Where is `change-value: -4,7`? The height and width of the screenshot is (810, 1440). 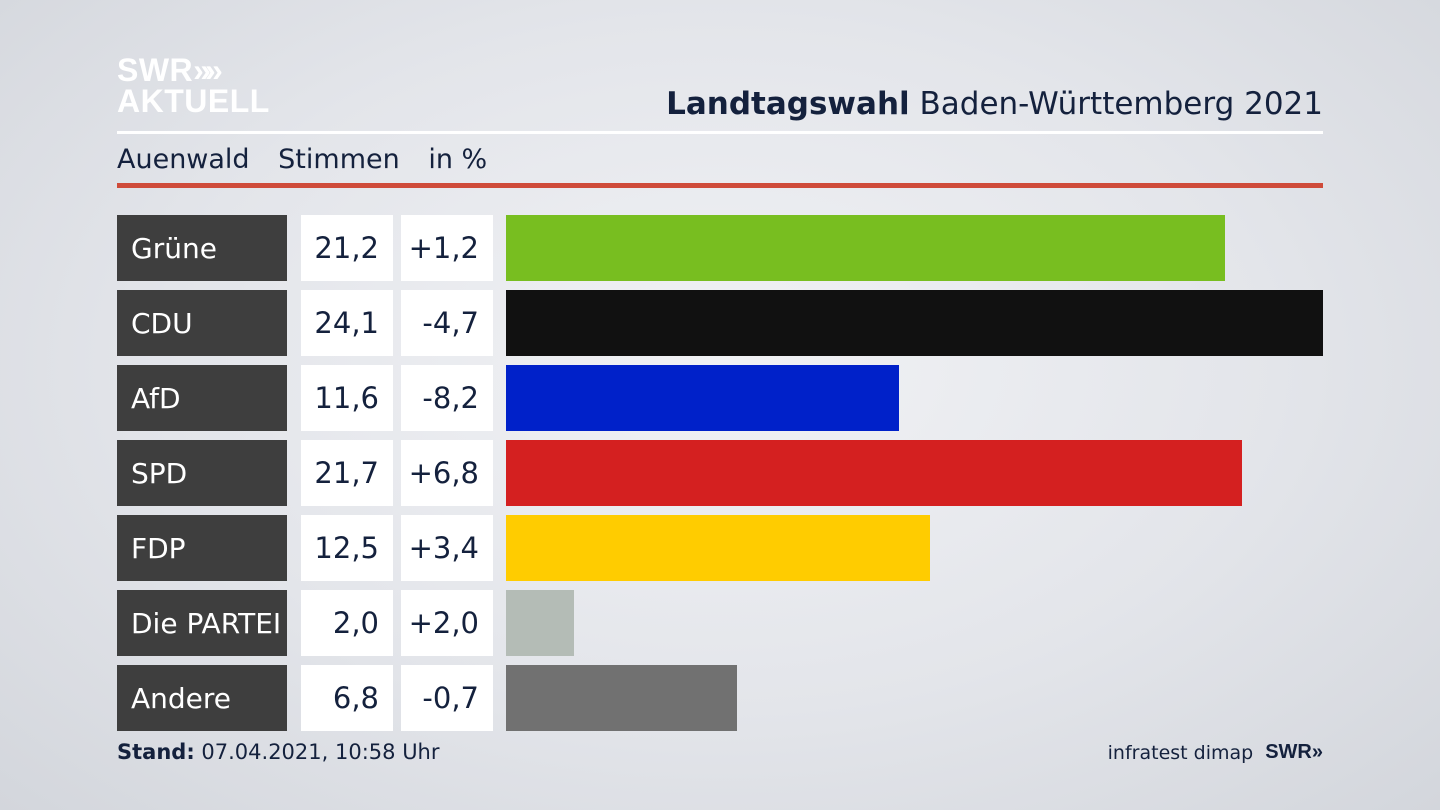 change-value: -4,7 is located at coordinates (447, 323).